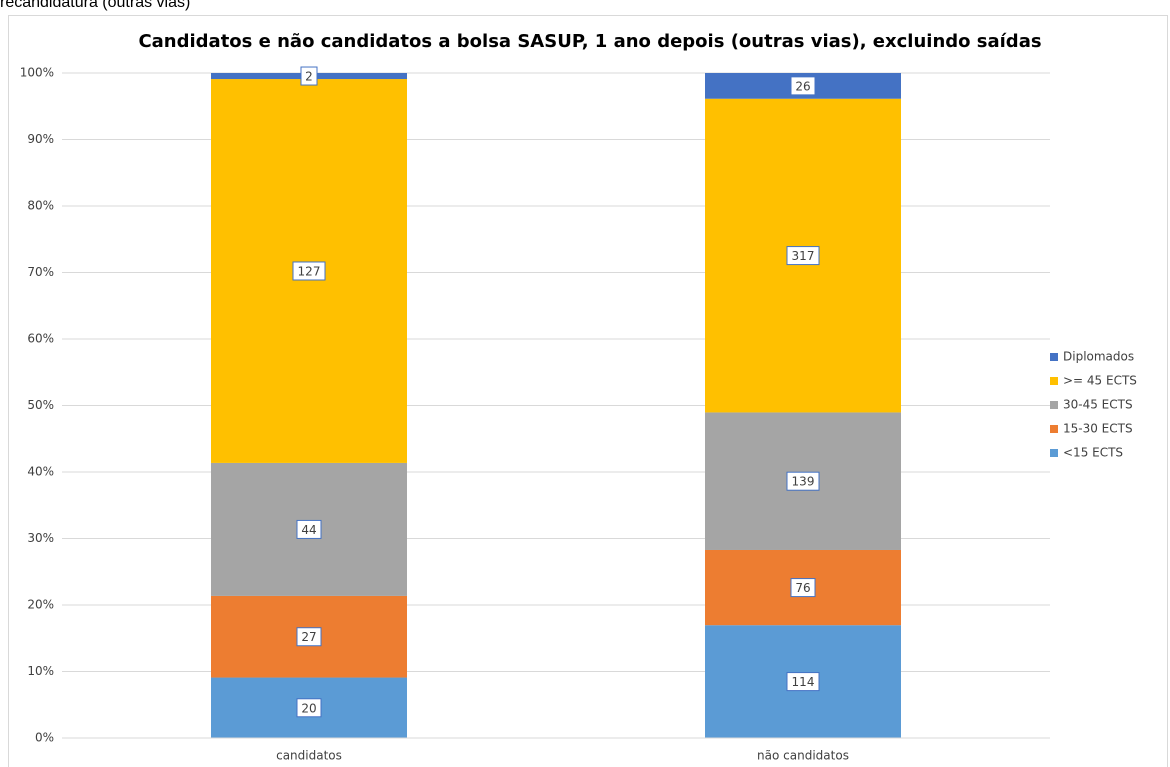 The image size is (1170, 767). Describe the element at coordinates (40, 272) in the screenshot. I see `y-tick-label: 70%` at that location.